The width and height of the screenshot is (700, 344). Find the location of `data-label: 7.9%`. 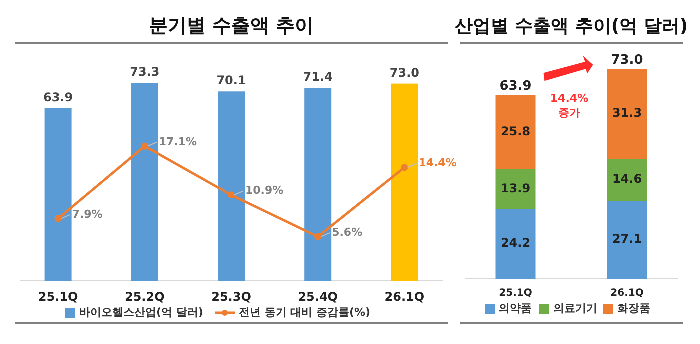

data-label: 7.9% is located at coordinates (87, 214).